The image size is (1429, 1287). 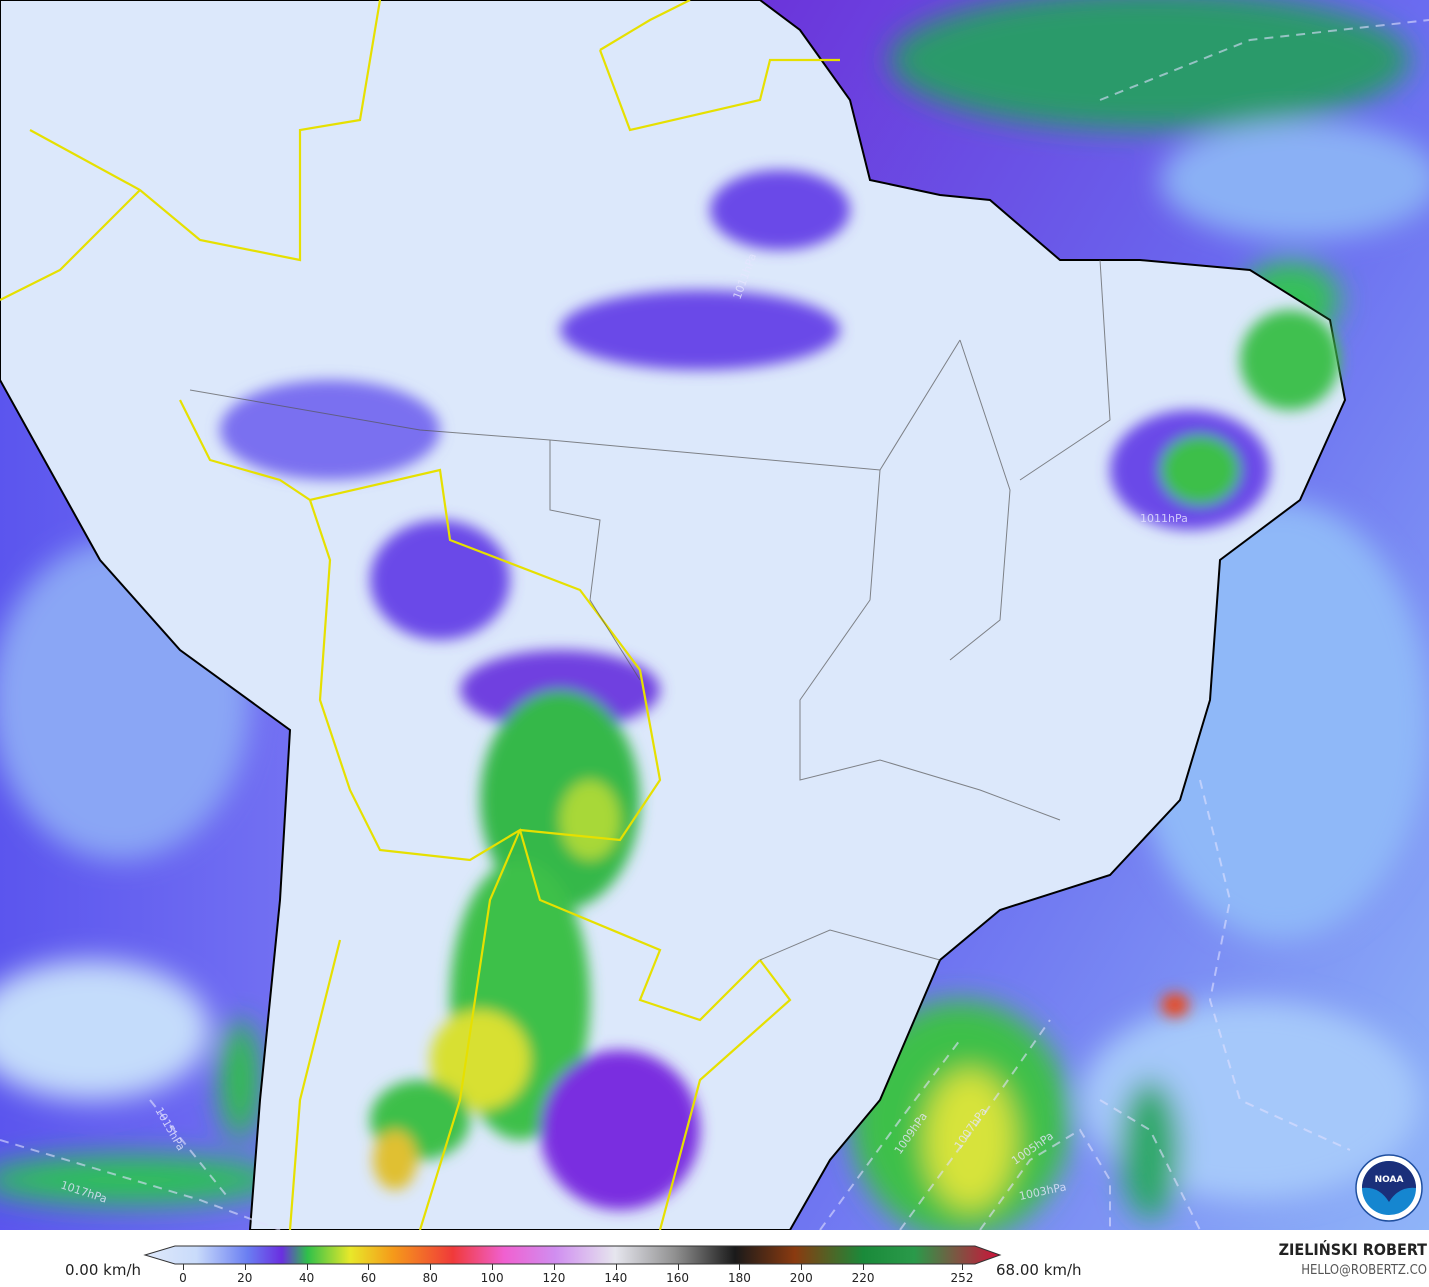 I want to click on colorbar-tick-label: 60, so click(x=368, y=1278).